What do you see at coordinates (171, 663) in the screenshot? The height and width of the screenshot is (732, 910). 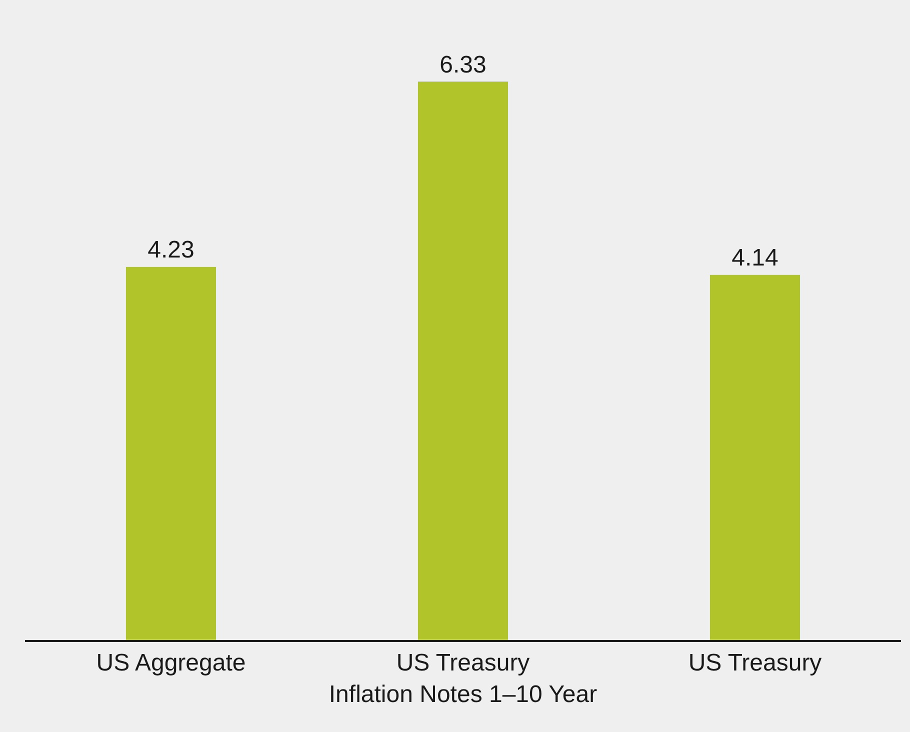 I see `x-tick-label: US Aggregate` at bounding box center [171, 663].